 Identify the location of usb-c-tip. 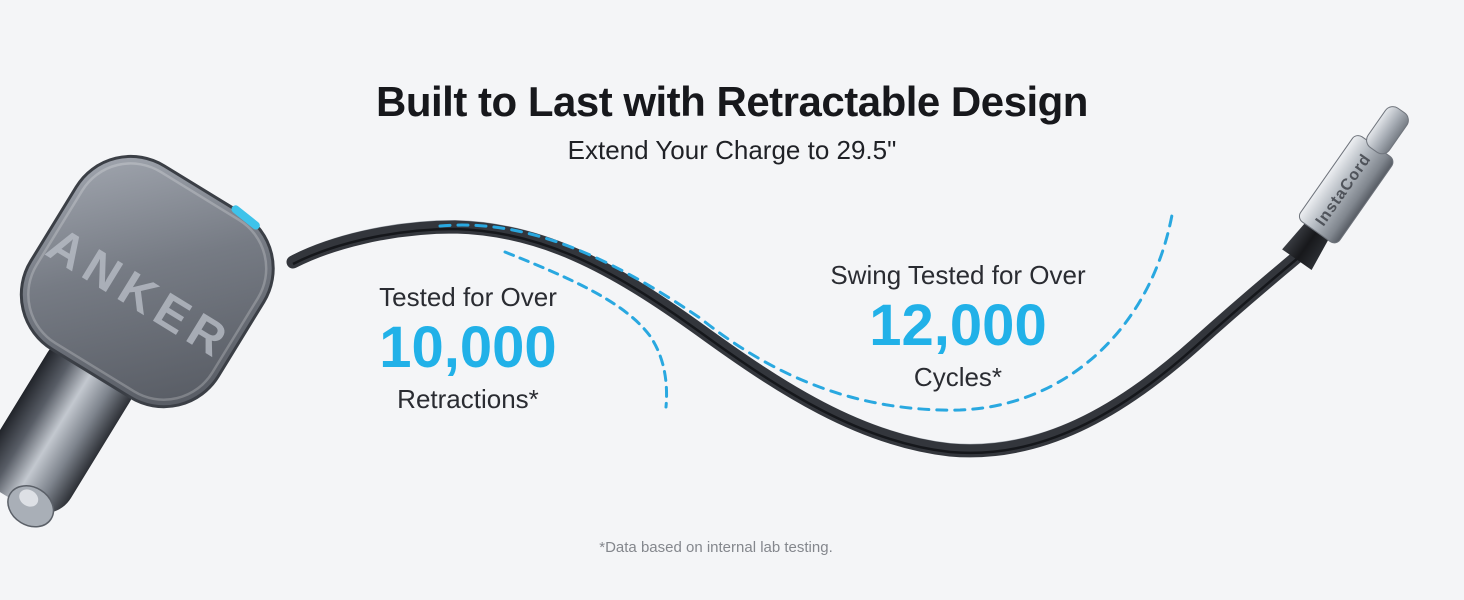
(1387, 130).